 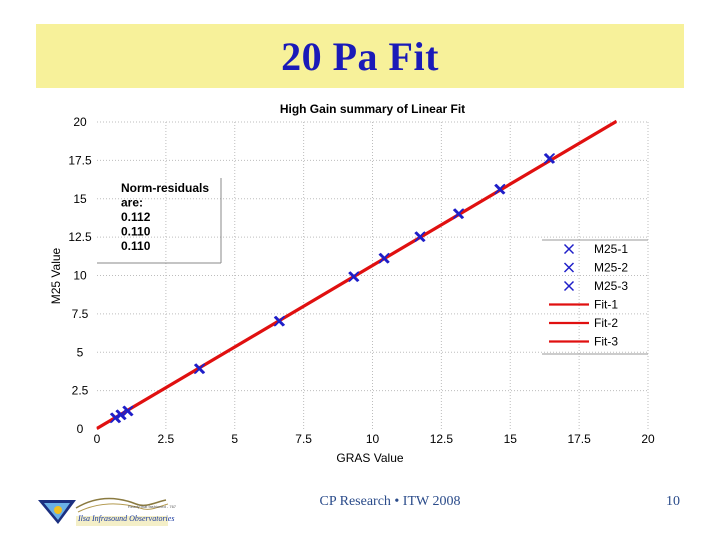 I want to click on x-tick-label: 15, so click(x=511, y=439).